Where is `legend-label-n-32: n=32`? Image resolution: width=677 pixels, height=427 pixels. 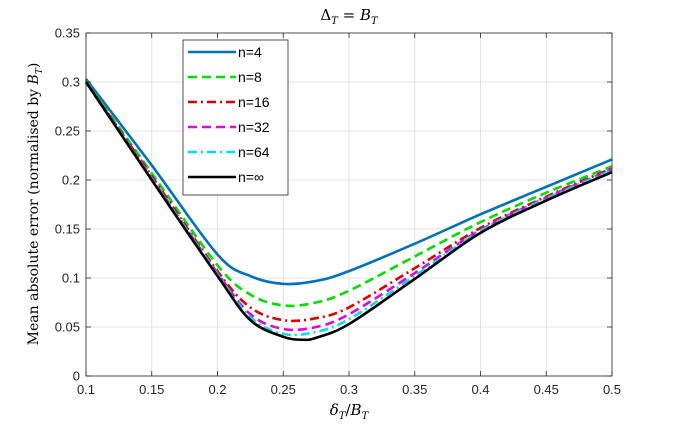
legend-label-n-32: n=32 is located at coordinates (254, 127).